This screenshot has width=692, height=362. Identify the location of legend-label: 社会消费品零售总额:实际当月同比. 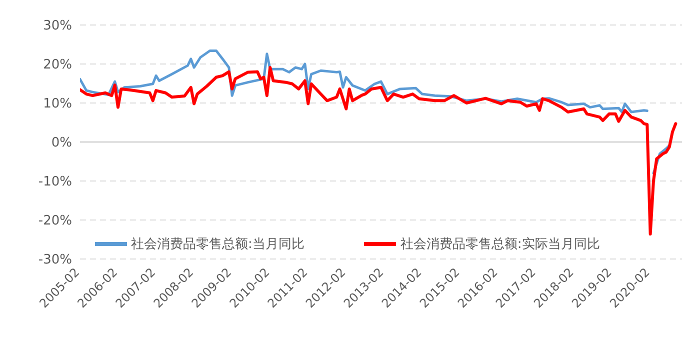
(500, 244).